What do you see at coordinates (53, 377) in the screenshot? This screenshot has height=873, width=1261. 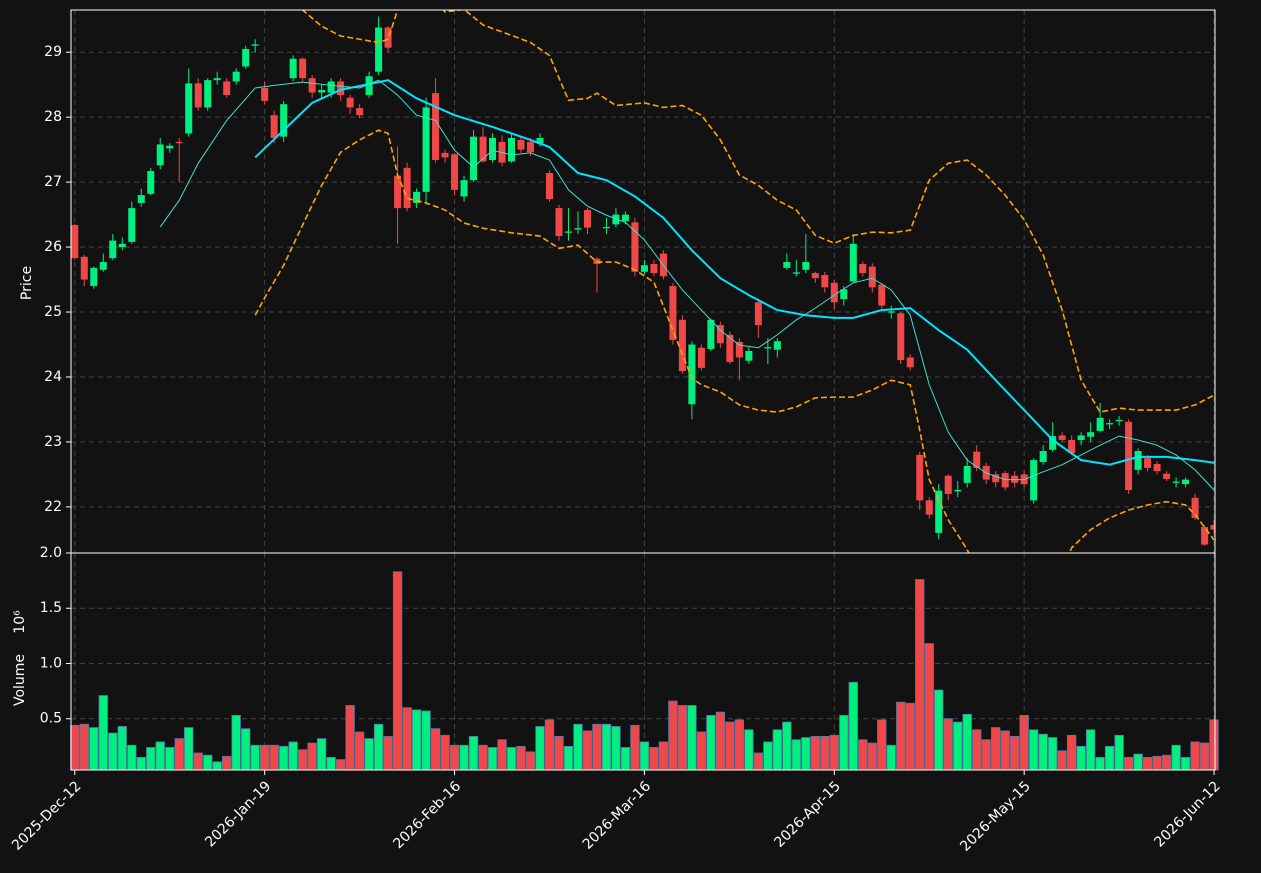 I see `y-tick-label: 24` at bounding box center [53, 377].